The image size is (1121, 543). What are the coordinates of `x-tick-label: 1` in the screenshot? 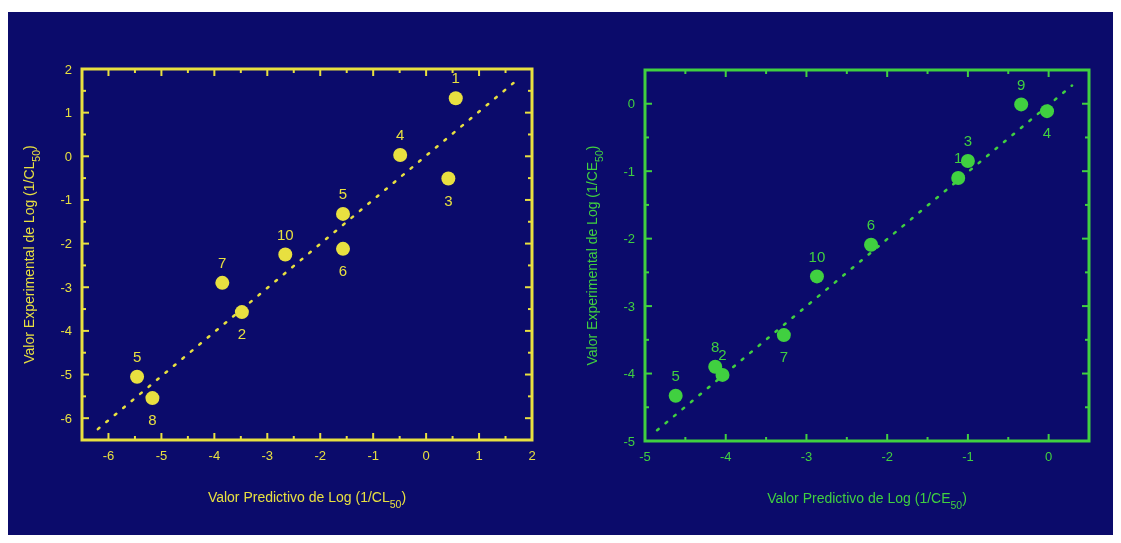 It's located at (479, 455).